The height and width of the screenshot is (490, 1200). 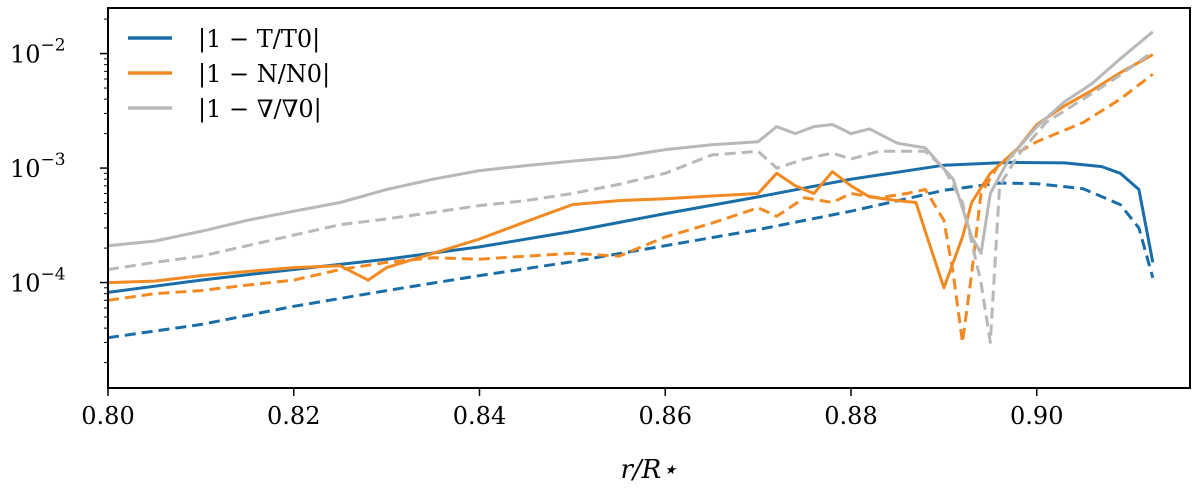 What do you see at coordinates (479, 416) in the screenshot?
I see `x-tick-label: 0.84` at bounding box center [479, 416].